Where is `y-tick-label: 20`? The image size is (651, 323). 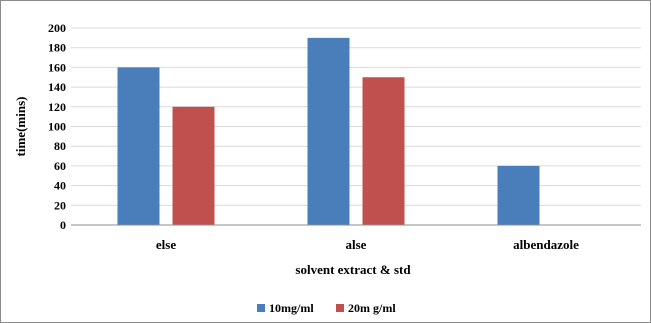
y-tick-label: 20 is located at coordinates (60, 205).